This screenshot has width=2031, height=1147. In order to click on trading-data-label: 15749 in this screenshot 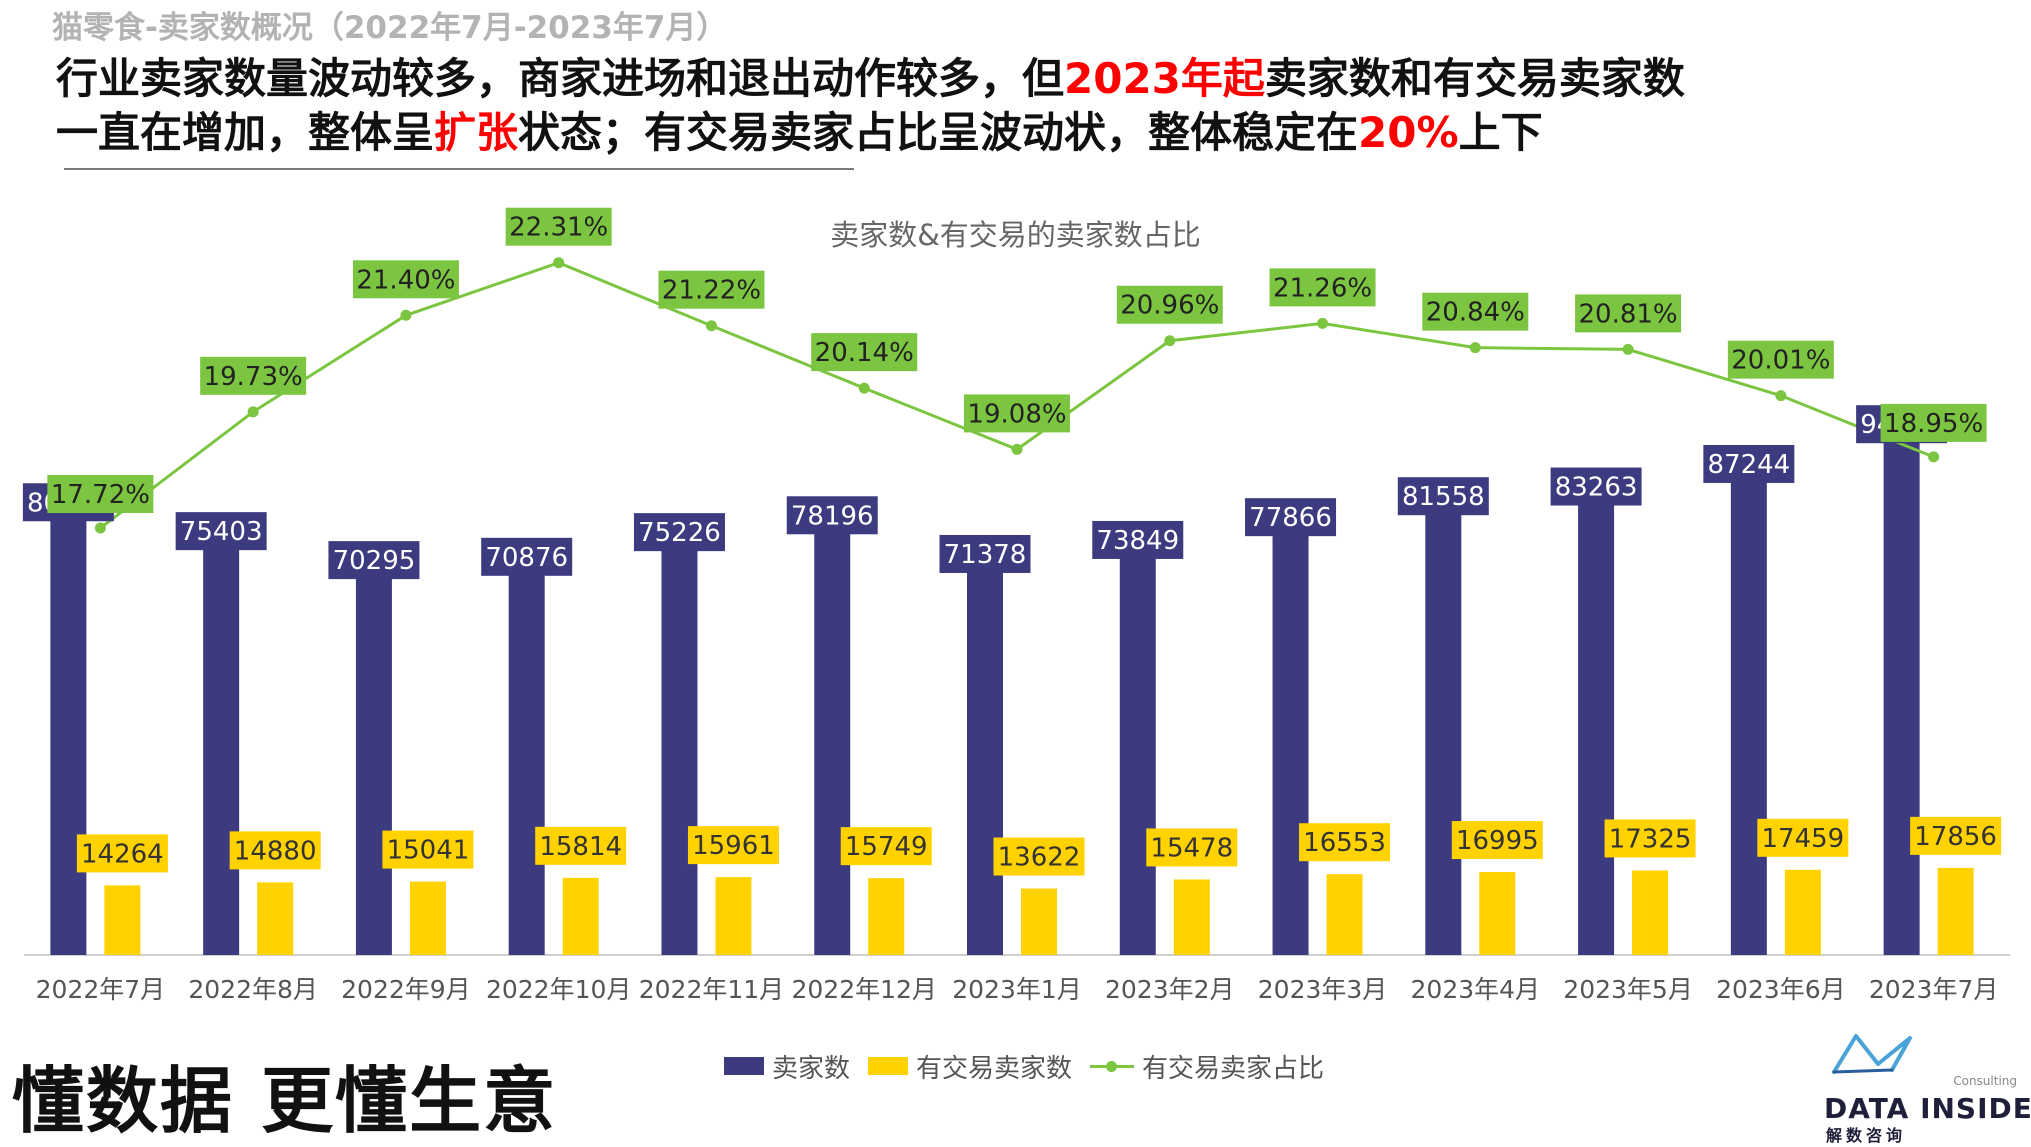, I will do `click(886, 847)`.